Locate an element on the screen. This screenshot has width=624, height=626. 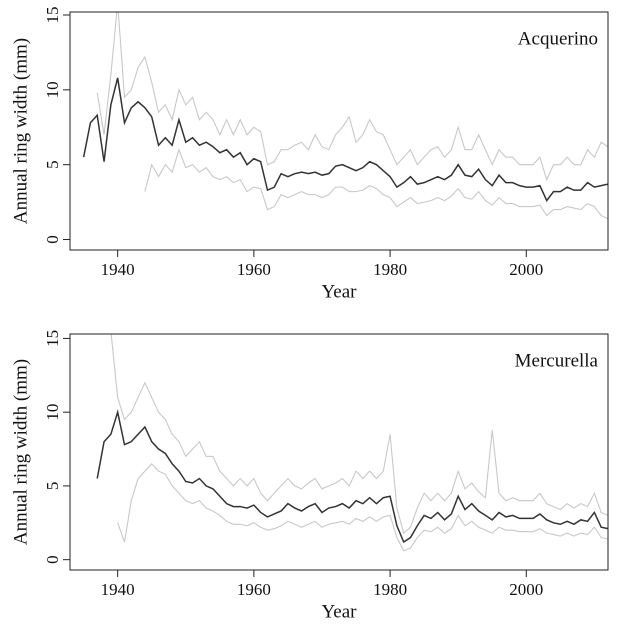
panel-annotation: Acquerino is located at coordinates (558, 38).